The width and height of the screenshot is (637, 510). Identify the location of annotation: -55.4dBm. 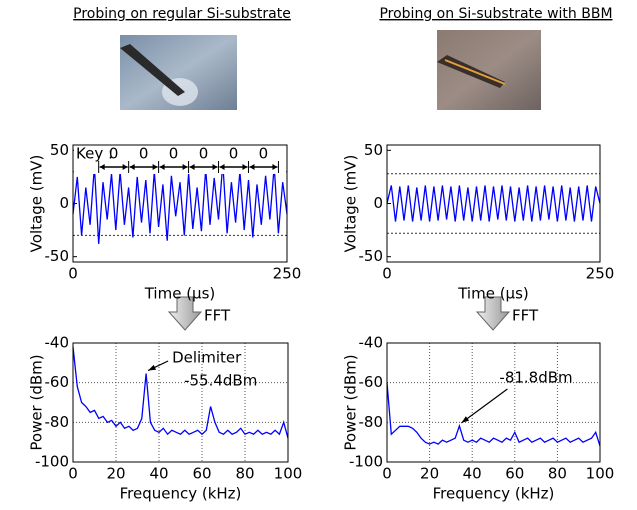
(220, 381).